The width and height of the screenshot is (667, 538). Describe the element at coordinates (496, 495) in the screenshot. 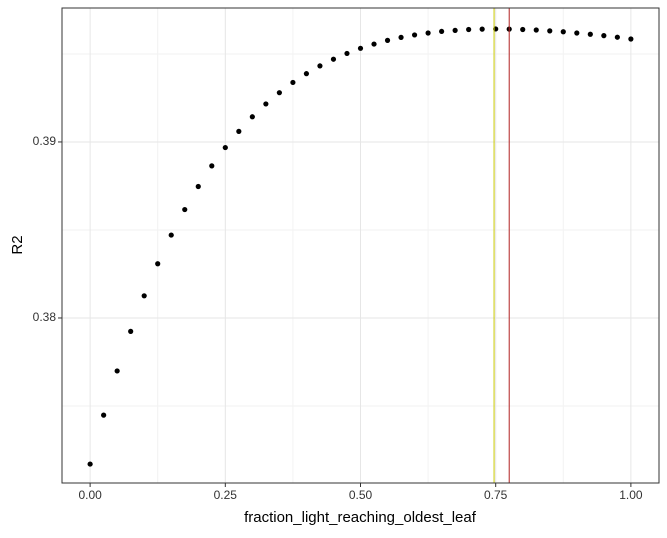

I see `x-tick-label: 0.75` at that location.